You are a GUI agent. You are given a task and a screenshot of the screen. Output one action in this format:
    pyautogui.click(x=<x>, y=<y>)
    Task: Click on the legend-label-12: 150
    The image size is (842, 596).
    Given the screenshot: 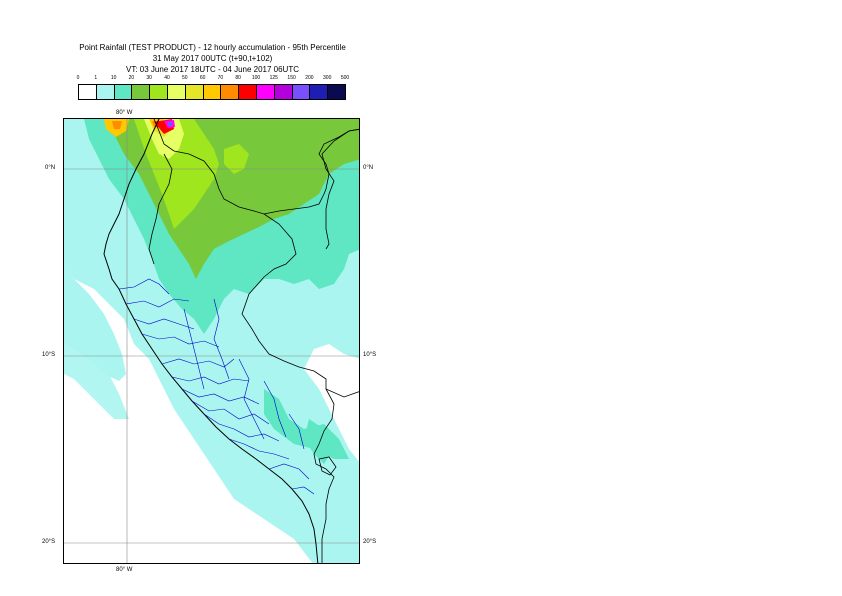 What is the action you would take?
    pyautogui.click(x=291, y=78)
    